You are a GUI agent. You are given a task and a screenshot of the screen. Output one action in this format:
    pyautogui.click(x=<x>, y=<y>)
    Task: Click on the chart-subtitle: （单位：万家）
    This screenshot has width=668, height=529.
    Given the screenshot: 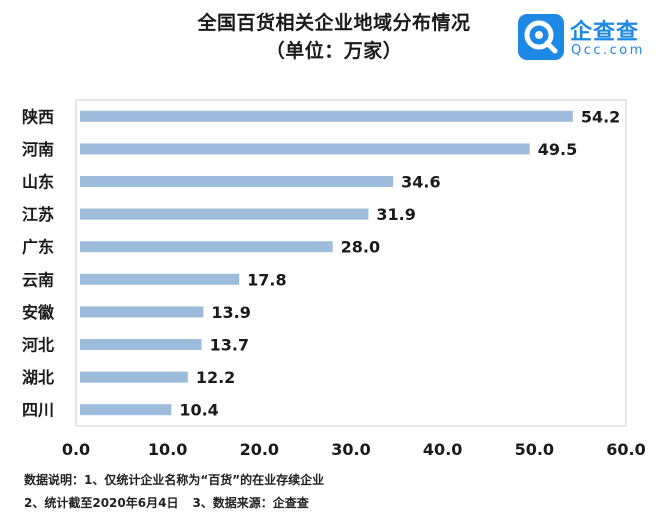 What is the action you would take?
    pyautogui.click(x=334, y=51)
    